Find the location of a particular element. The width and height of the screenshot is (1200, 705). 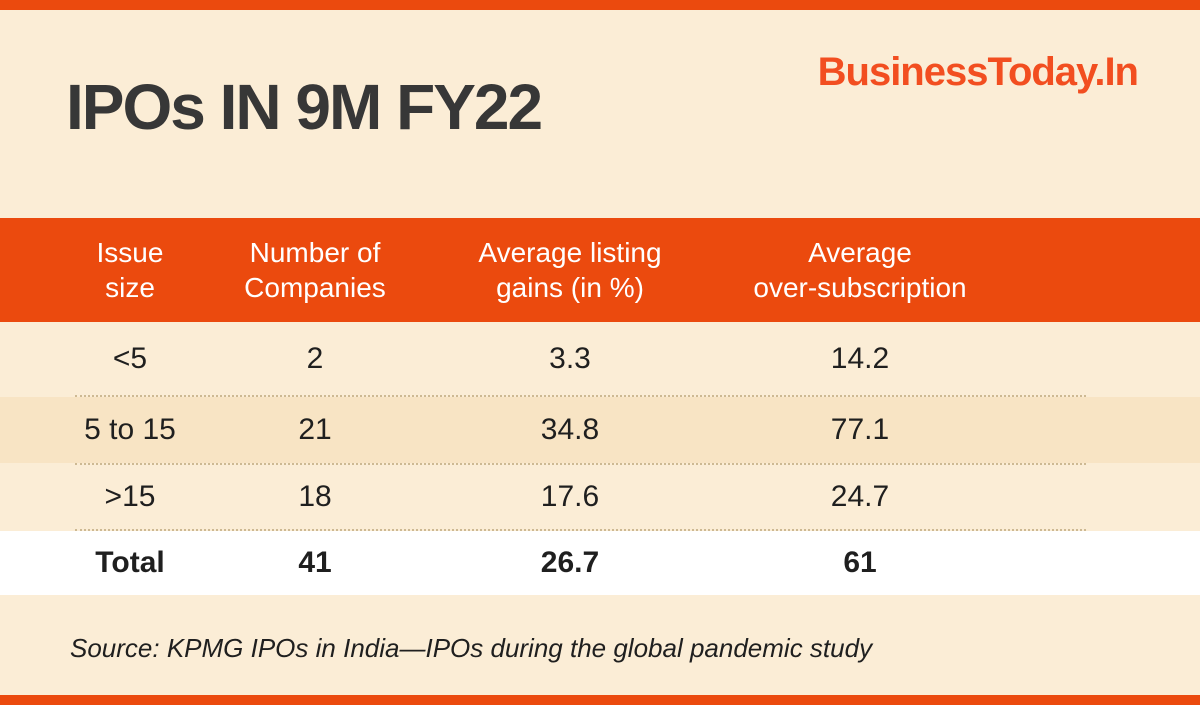

table-cell: >15 is located at coordinates (130, 496).